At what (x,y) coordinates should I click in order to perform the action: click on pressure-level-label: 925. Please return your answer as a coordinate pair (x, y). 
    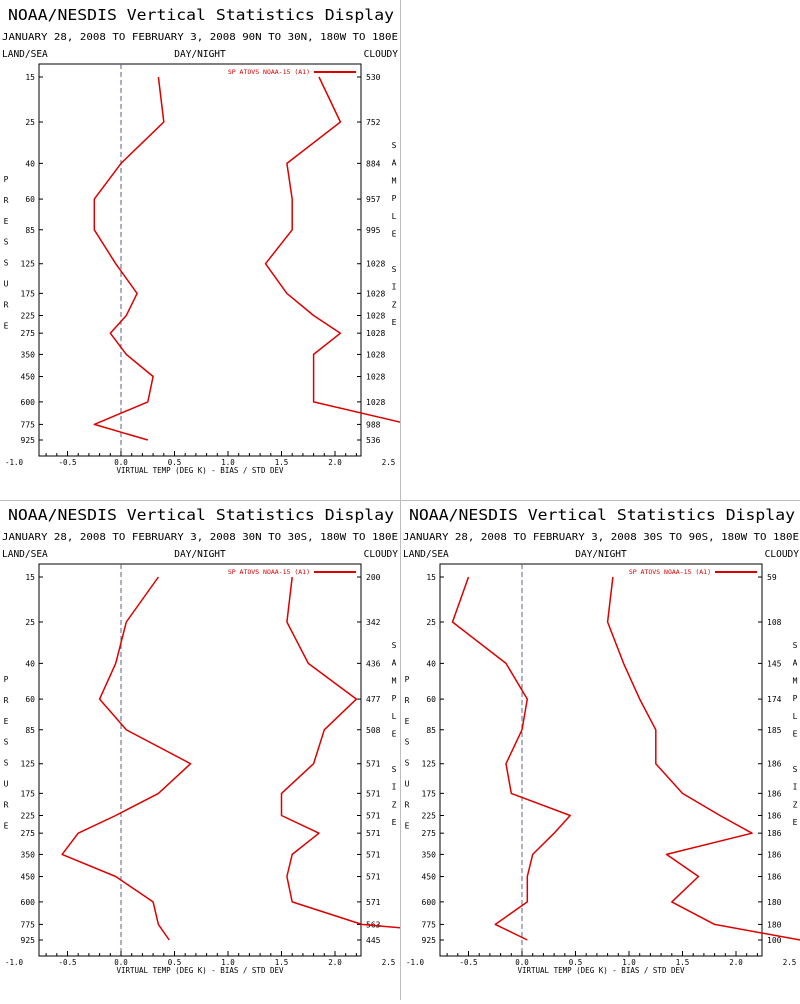
    Looking at the image, I should click on (28, 440).